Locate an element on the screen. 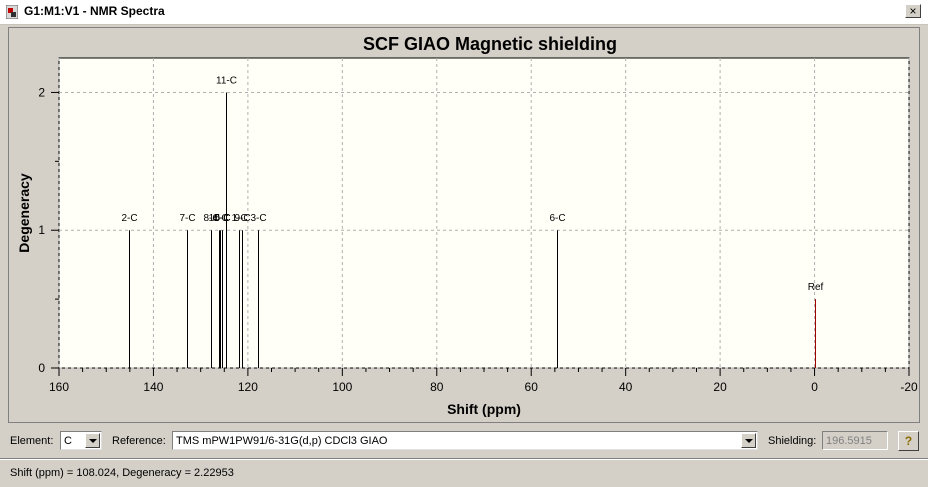 This screenshot has width=928, height=487. x-tick-label: 20 is located at coordinates (720, 387).